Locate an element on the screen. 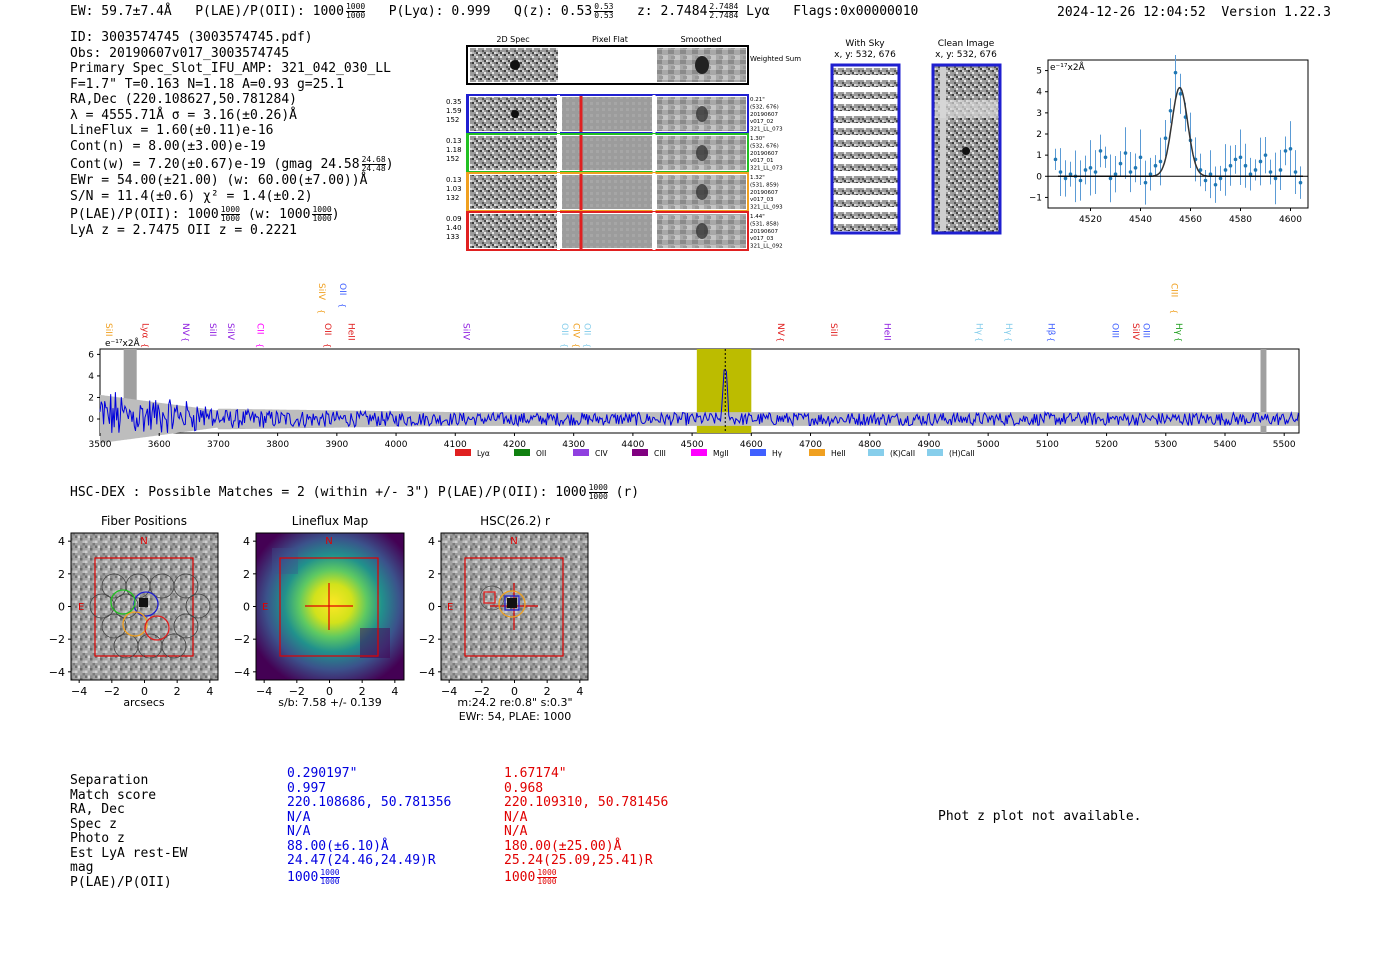  panel2-ytick-label-3: −2 is located at coordinates (427, 639).